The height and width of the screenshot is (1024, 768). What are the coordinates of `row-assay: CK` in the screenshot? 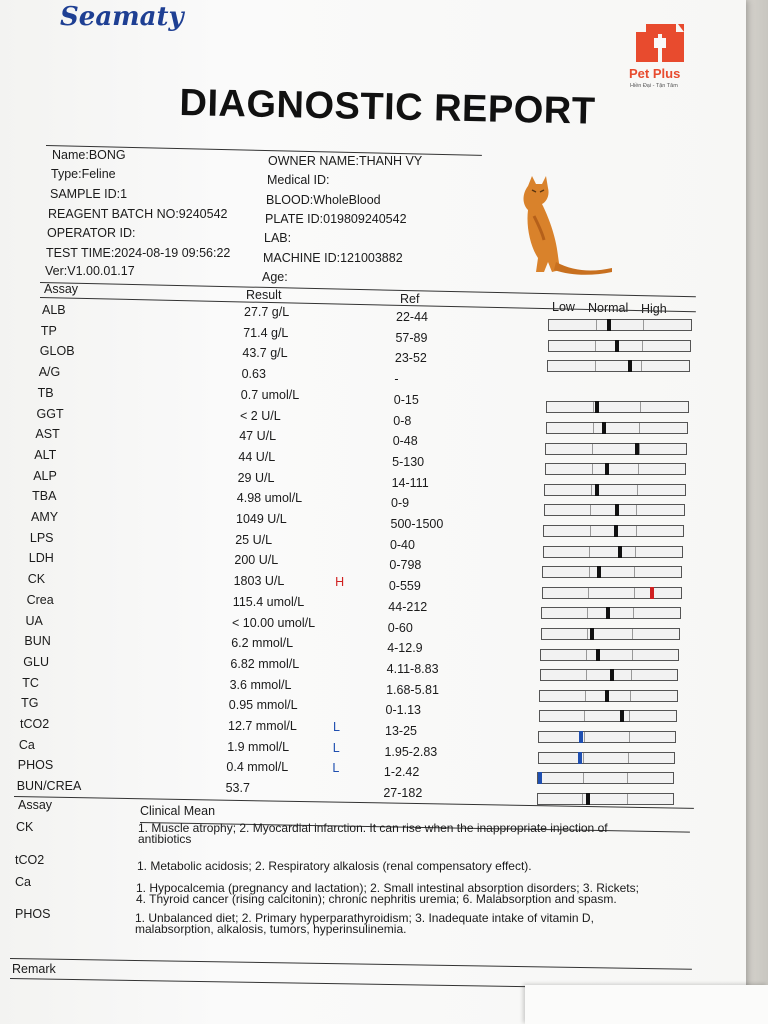 It's located at (36, 579).